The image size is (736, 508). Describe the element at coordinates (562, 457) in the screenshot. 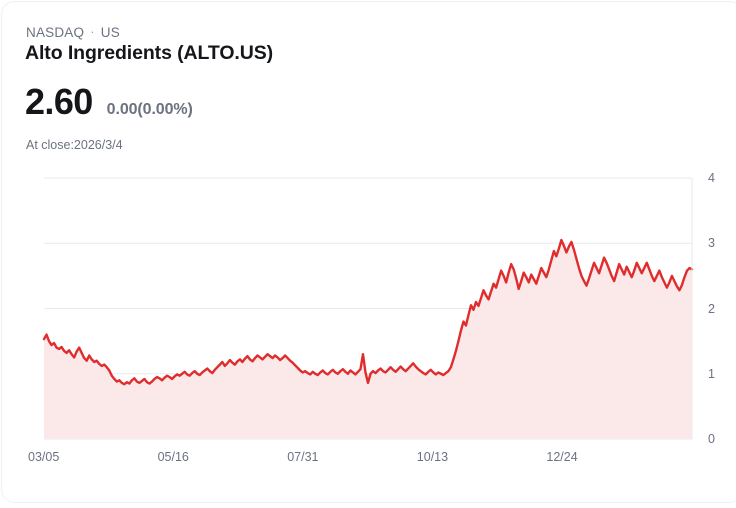

I see `x-axis-tick-label: 12/24` at that location.